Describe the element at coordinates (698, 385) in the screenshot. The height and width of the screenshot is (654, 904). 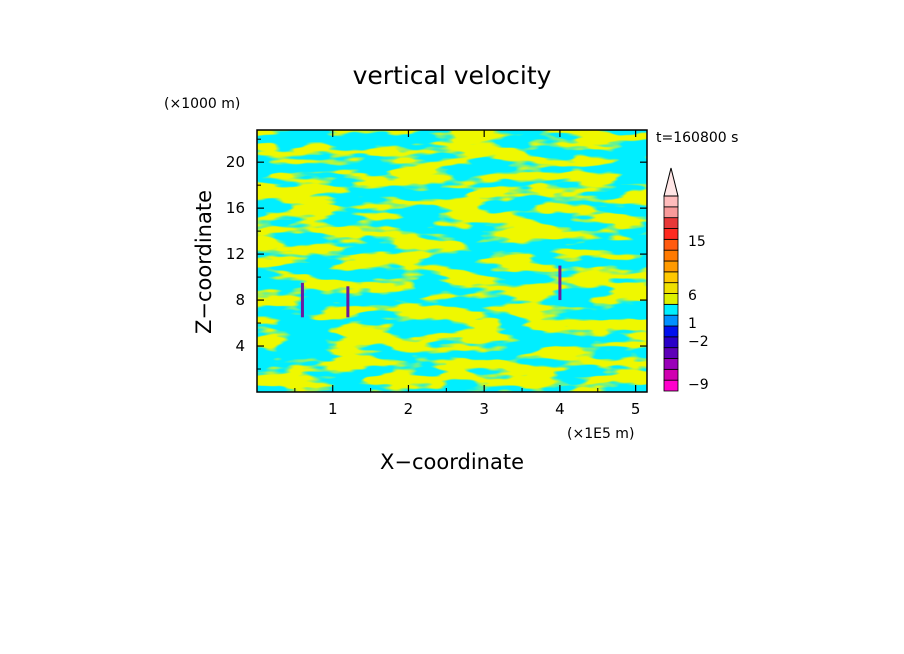
I see `colorbar-label-4: −9` at that location.